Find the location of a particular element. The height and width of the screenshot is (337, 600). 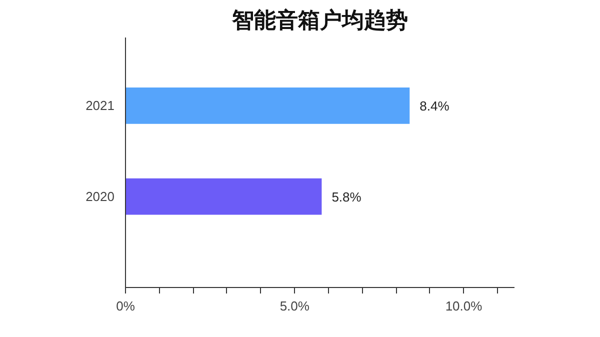

y-tick-label: 2020 is located at coordinates (100, 196).